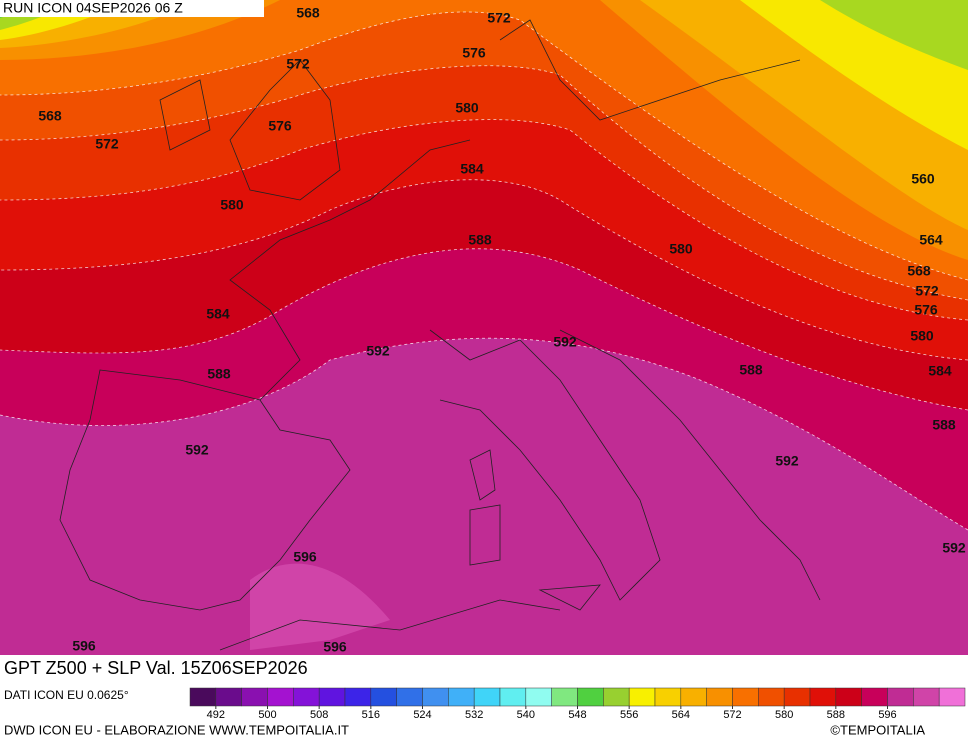 The image size is (968, 750). I want to click on run-box, so click(132, 8).